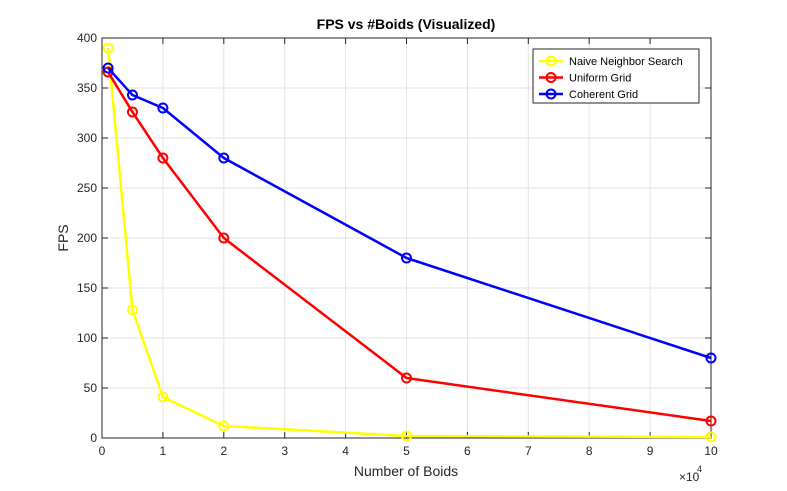  Describe the element at coordinates (699, 469) in the screenshot. I see `x-multiplier-exponent: 4` at that location.